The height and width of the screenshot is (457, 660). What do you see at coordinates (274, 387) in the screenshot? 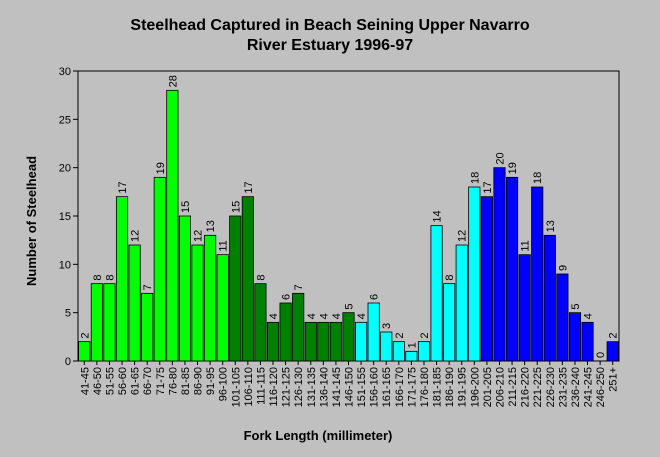
I see `x-tick-label: 116-120` at bounding box center [274, 387].